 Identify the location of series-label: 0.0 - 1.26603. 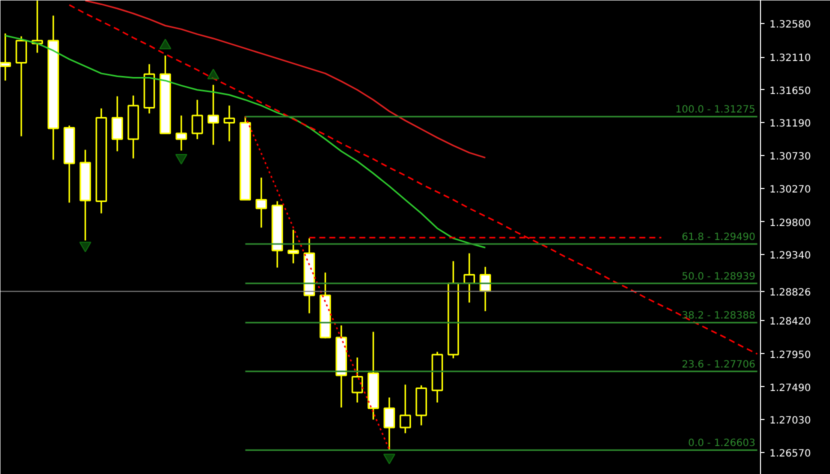
(722, 444).